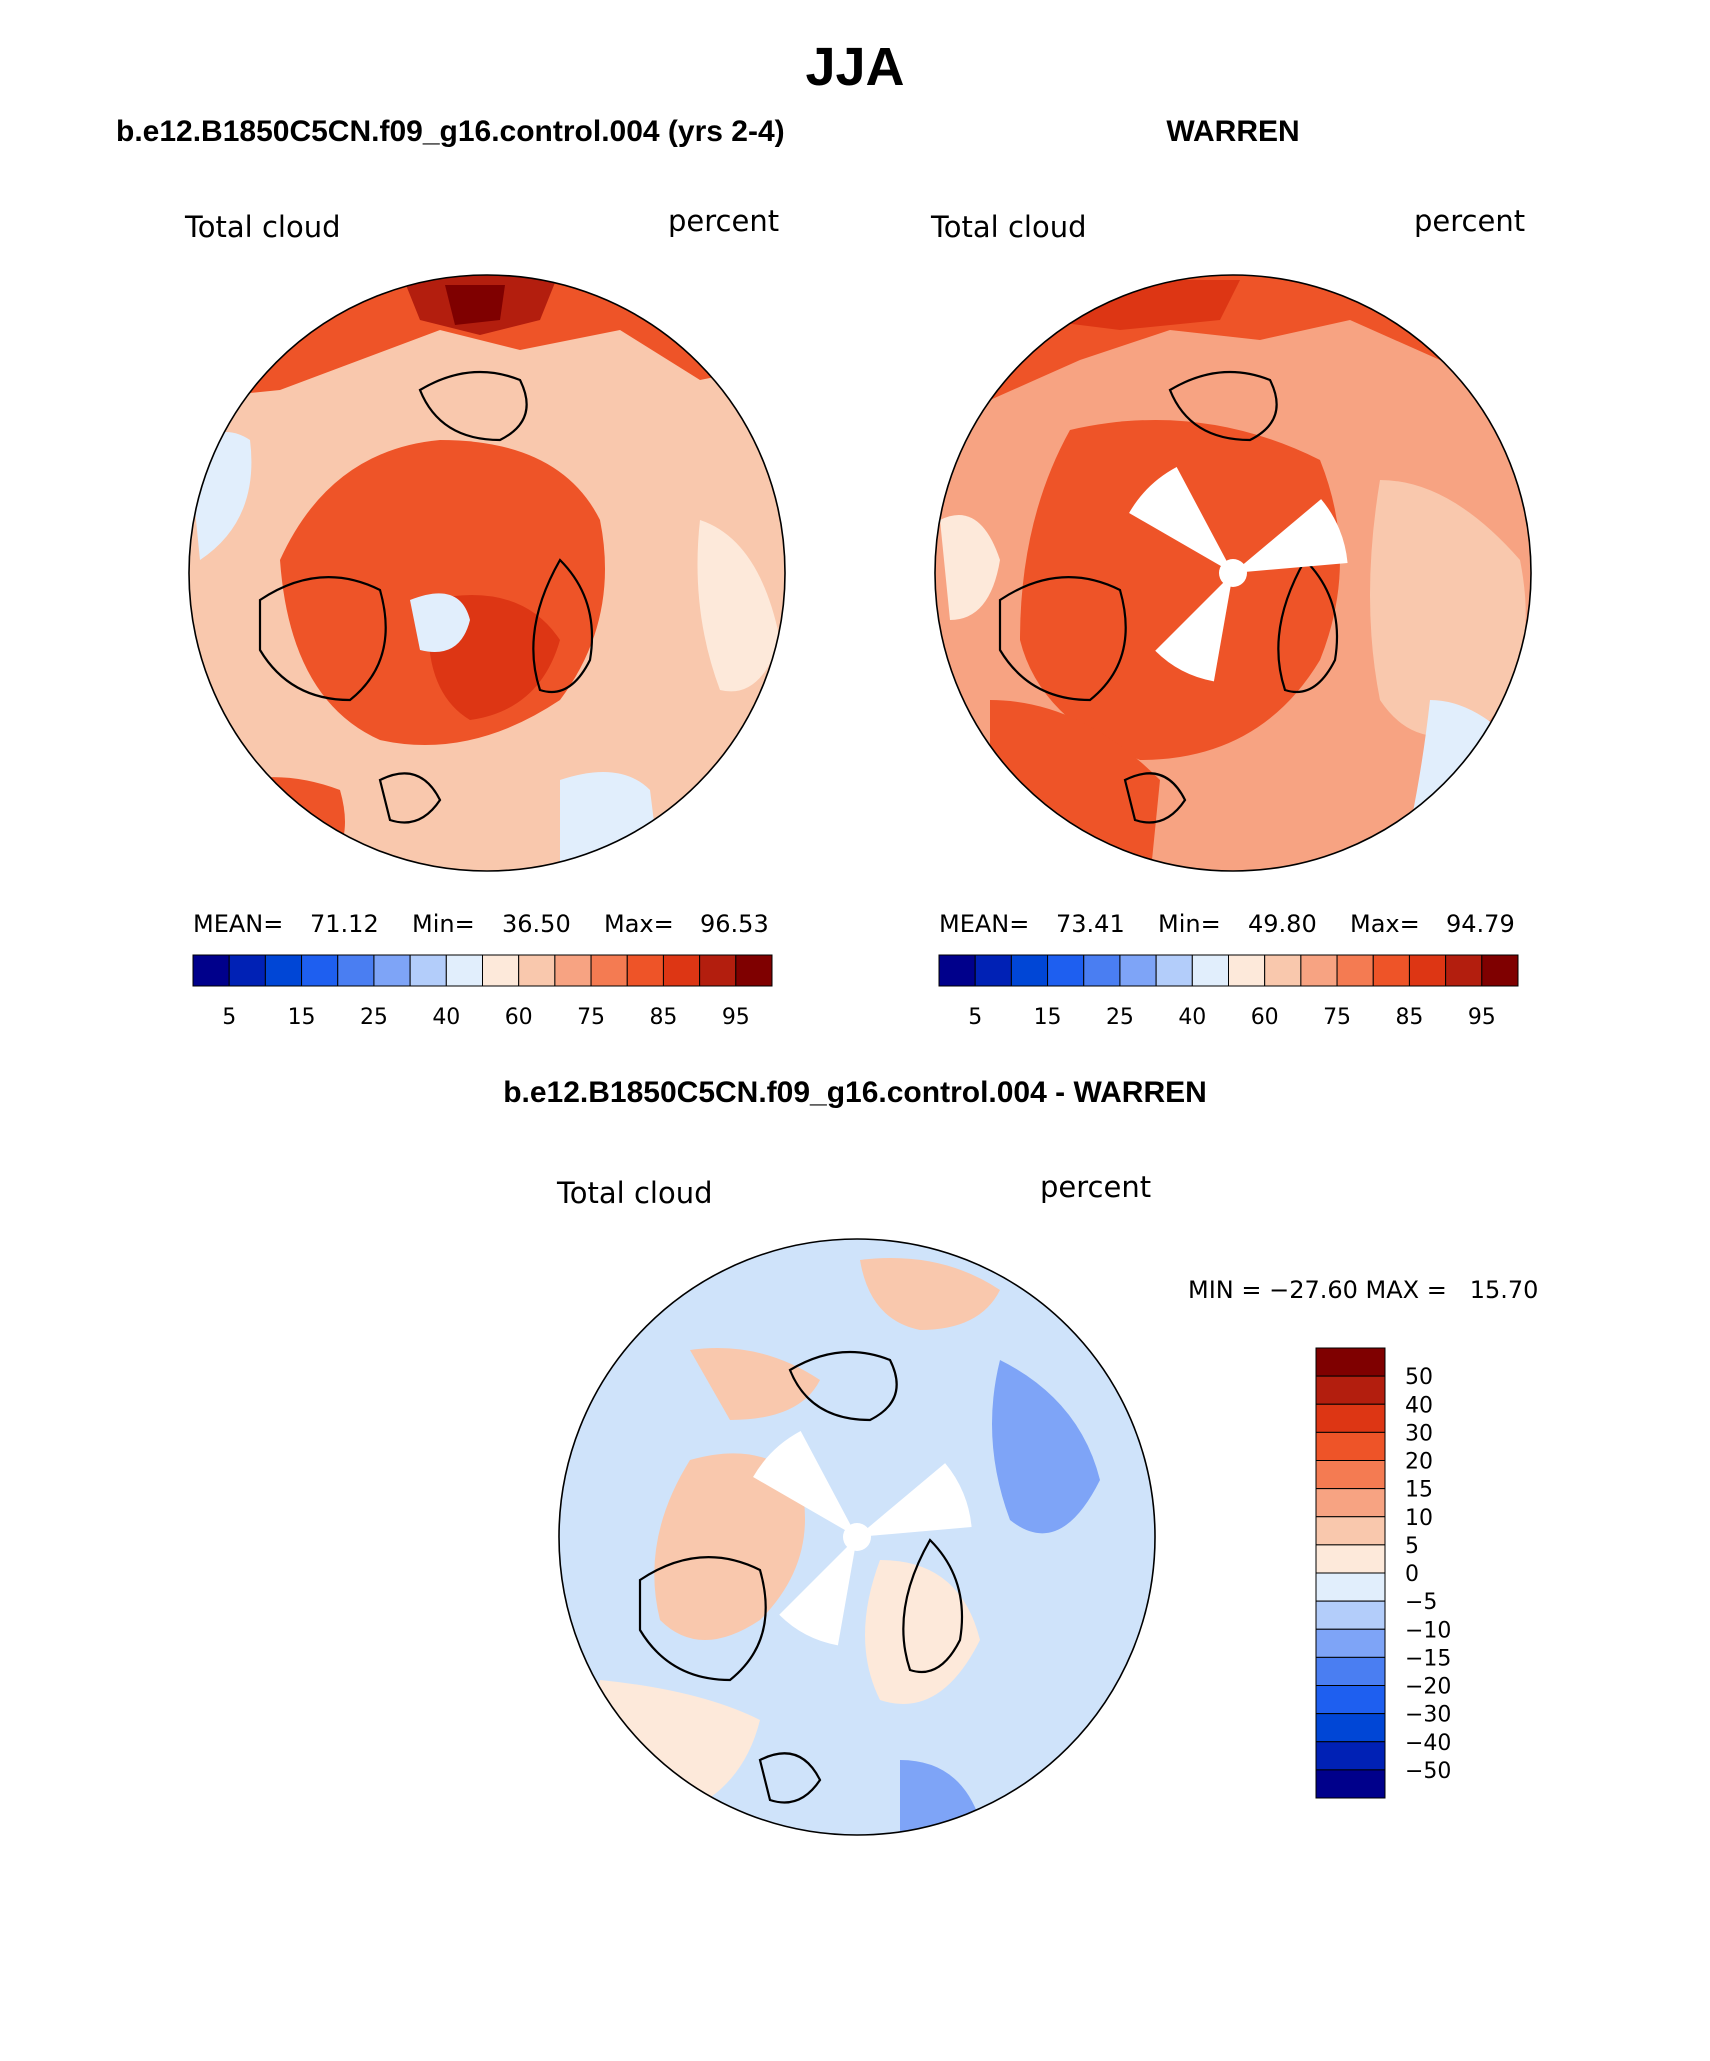 The image size is (1710, 2061). I want to click on panel-model-max-value: 96.53, so click(734, 924).